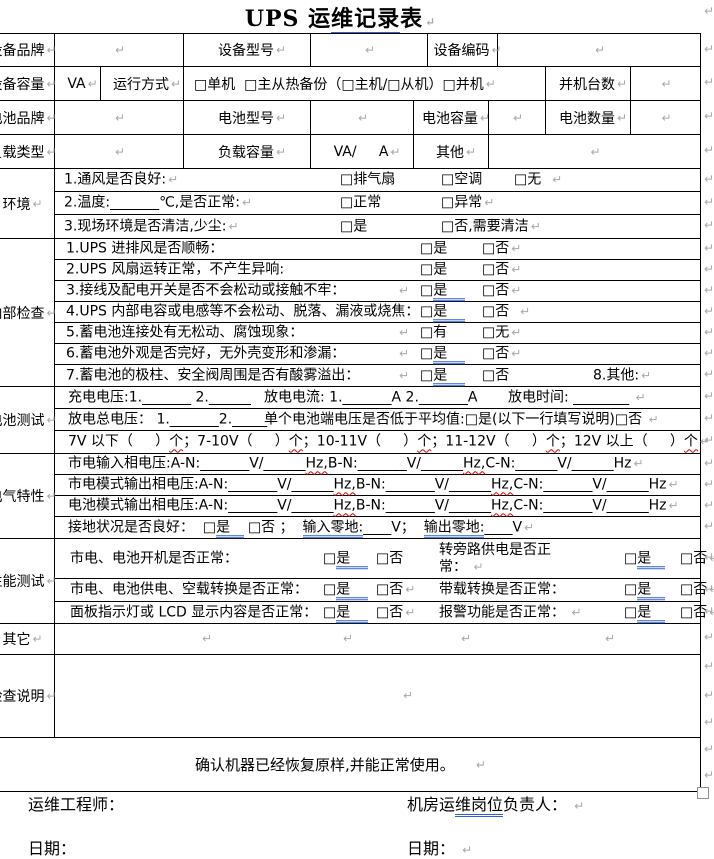 Image resolution: width=714 pixels, height=859 pixels. I want to click on table-cell: 电池品牌↵, so click(28, 117).